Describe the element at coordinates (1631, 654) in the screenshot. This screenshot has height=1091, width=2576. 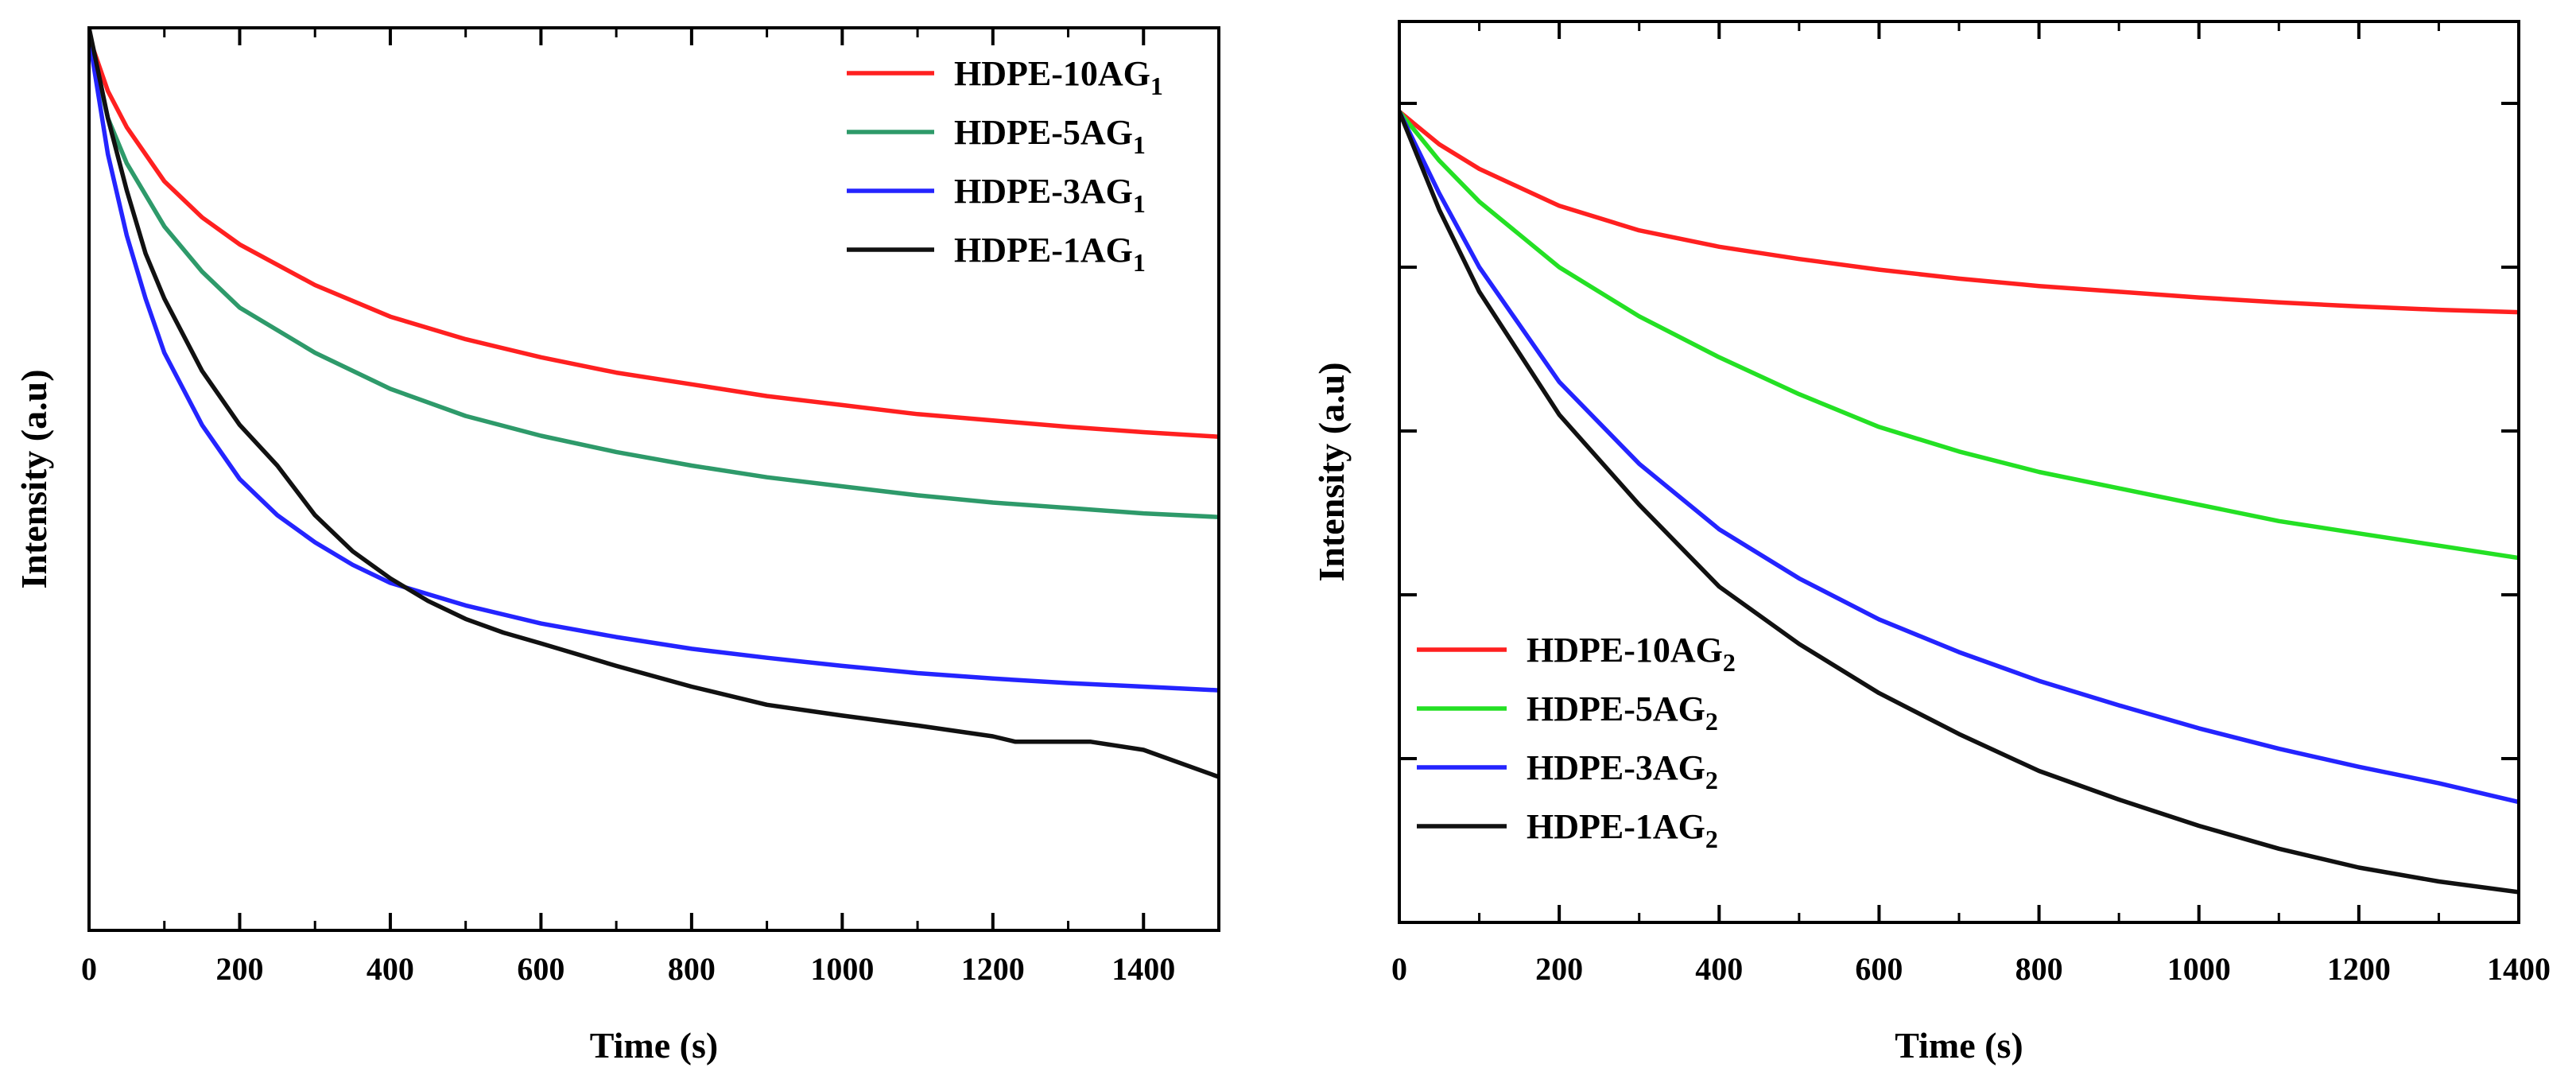
I see `legend-label: HDPE-10AG2` at that location.